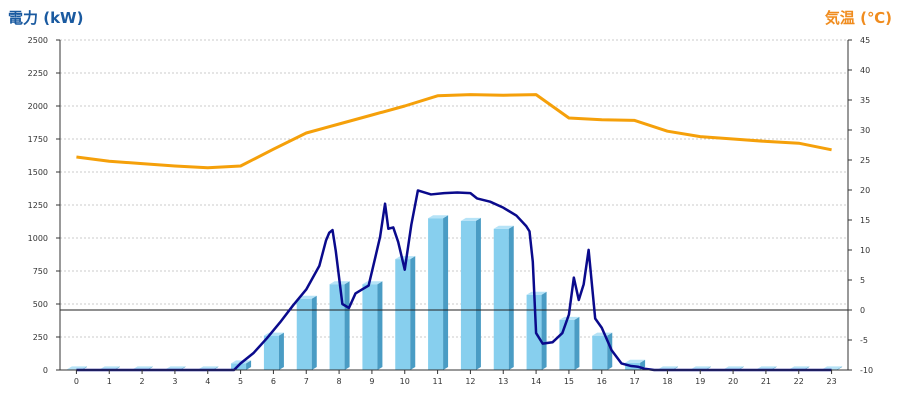  Describe the element at coordinates (536, 381) in the screenshot. I see `x-tick-label: 14` at that location.